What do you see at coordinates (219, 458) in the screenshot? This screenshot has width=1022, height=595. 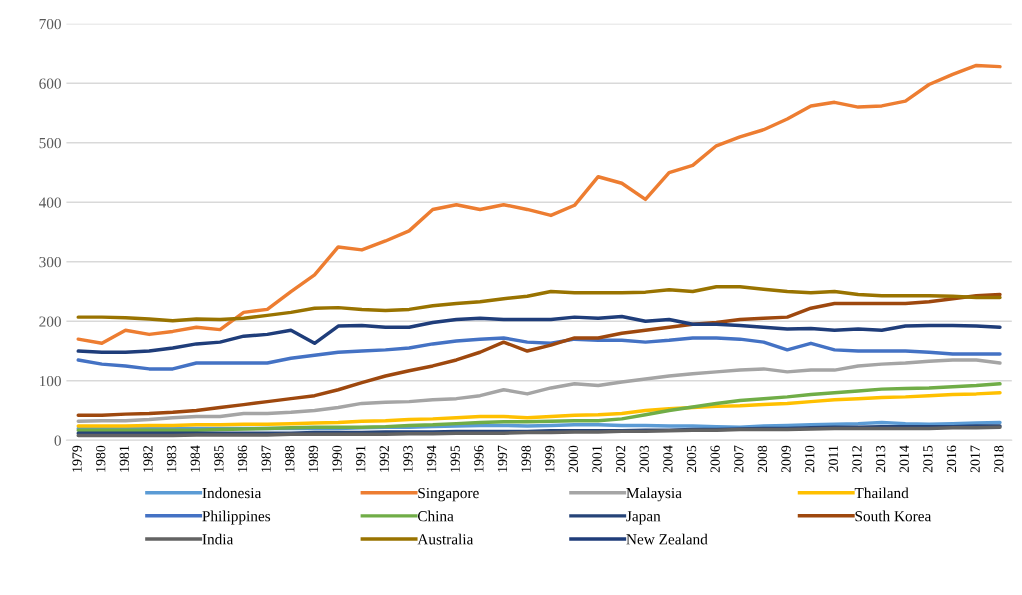 I see `x-tick-label: 1985` at bounding box center [219, 458].